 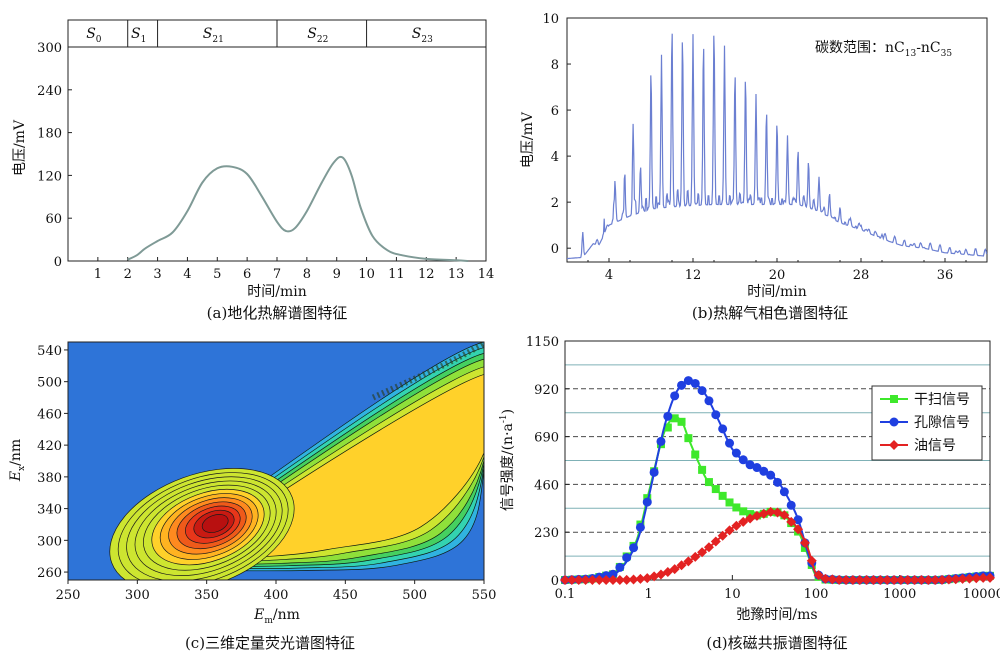 I want to click on panel-b-x-tick-label: 20, so click(x=777, y=275).